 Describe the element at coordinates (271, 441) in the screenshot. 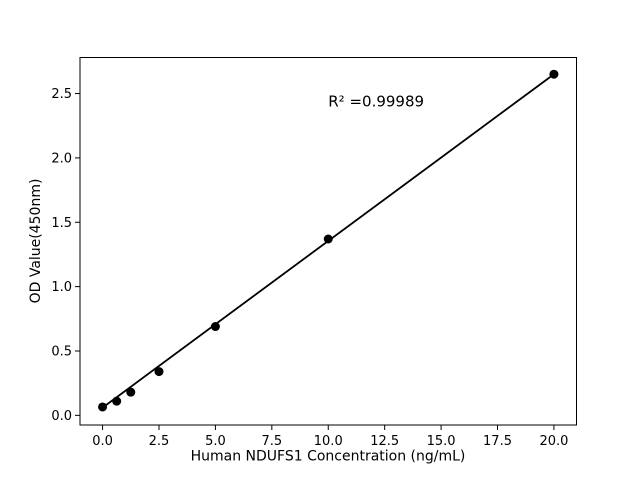

I see `x-tick-label: 7.5` at that location.